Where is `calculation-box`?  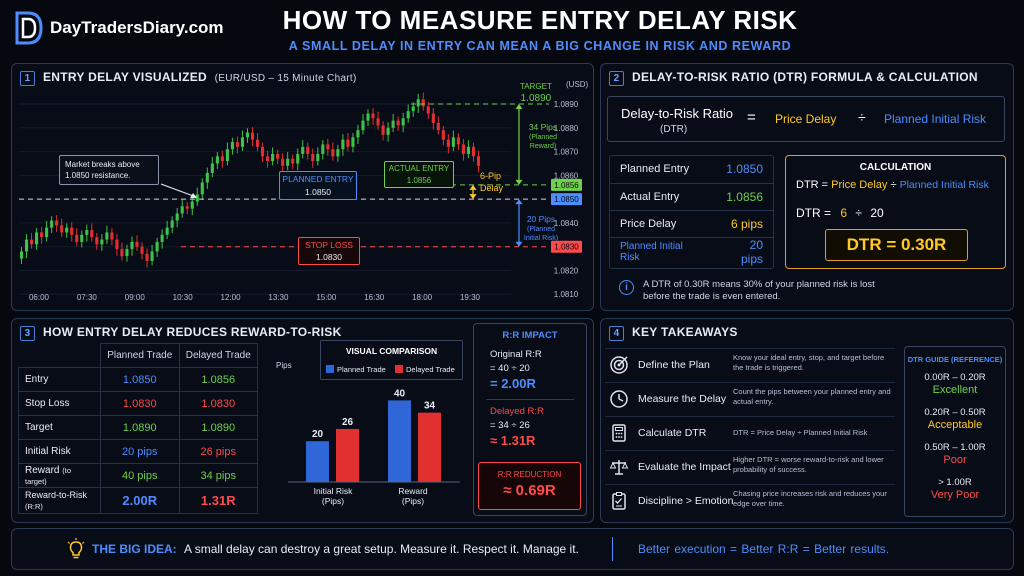
calculation-box is located at coordinates (895, 212).